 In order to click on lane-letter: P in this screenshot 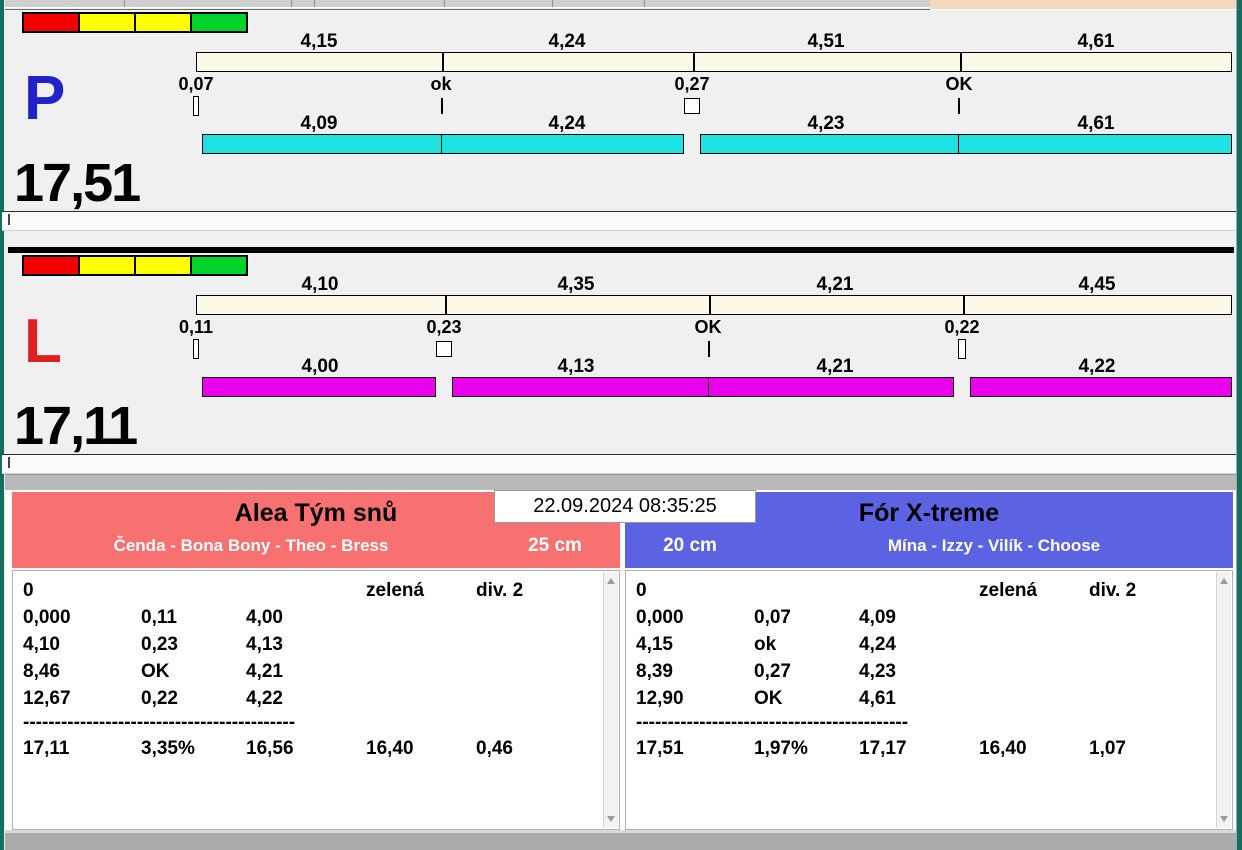, I will do `click(45, 98)`.